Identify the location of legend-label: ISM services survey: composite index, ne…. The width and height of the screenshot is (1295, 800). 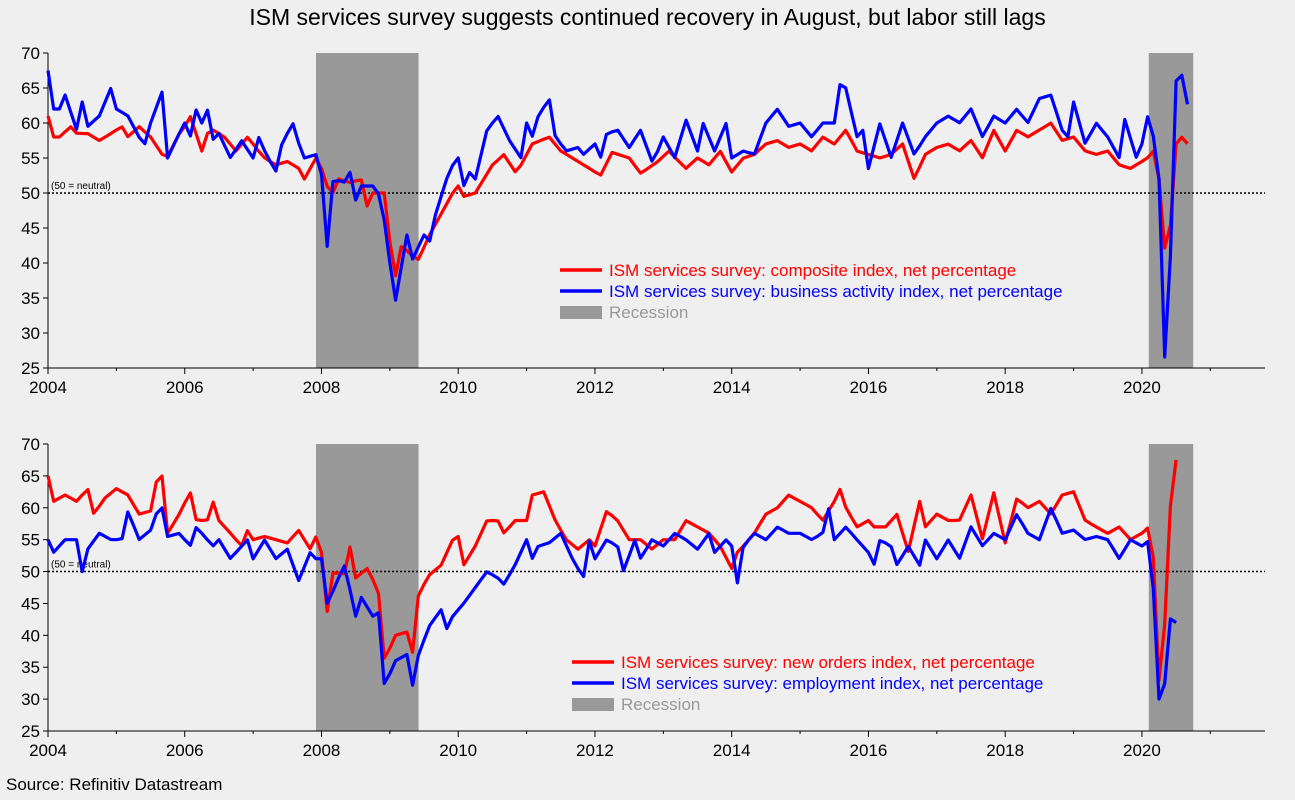
(812, 270).